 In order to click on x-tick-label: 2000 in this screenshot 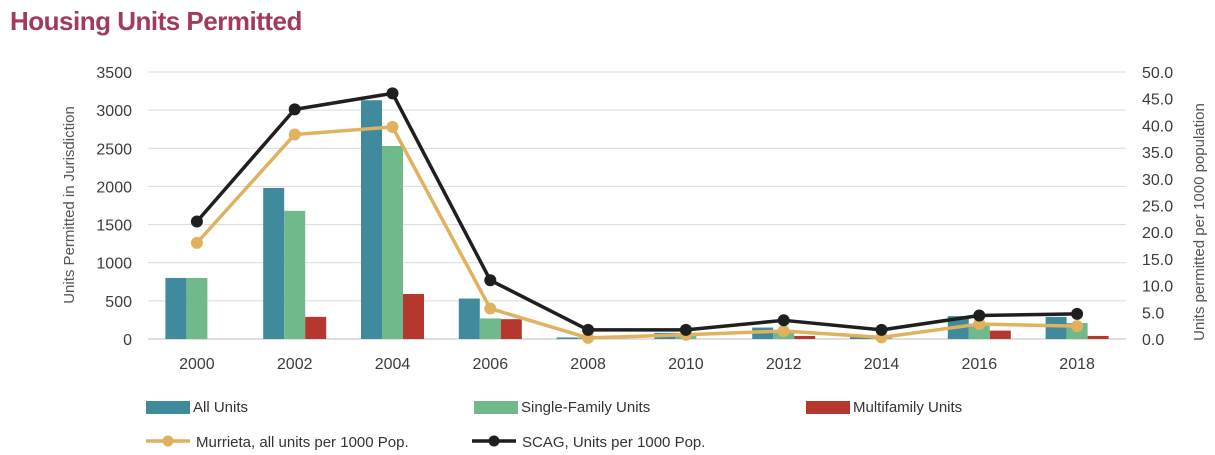, I will do `click(197, 364)`.